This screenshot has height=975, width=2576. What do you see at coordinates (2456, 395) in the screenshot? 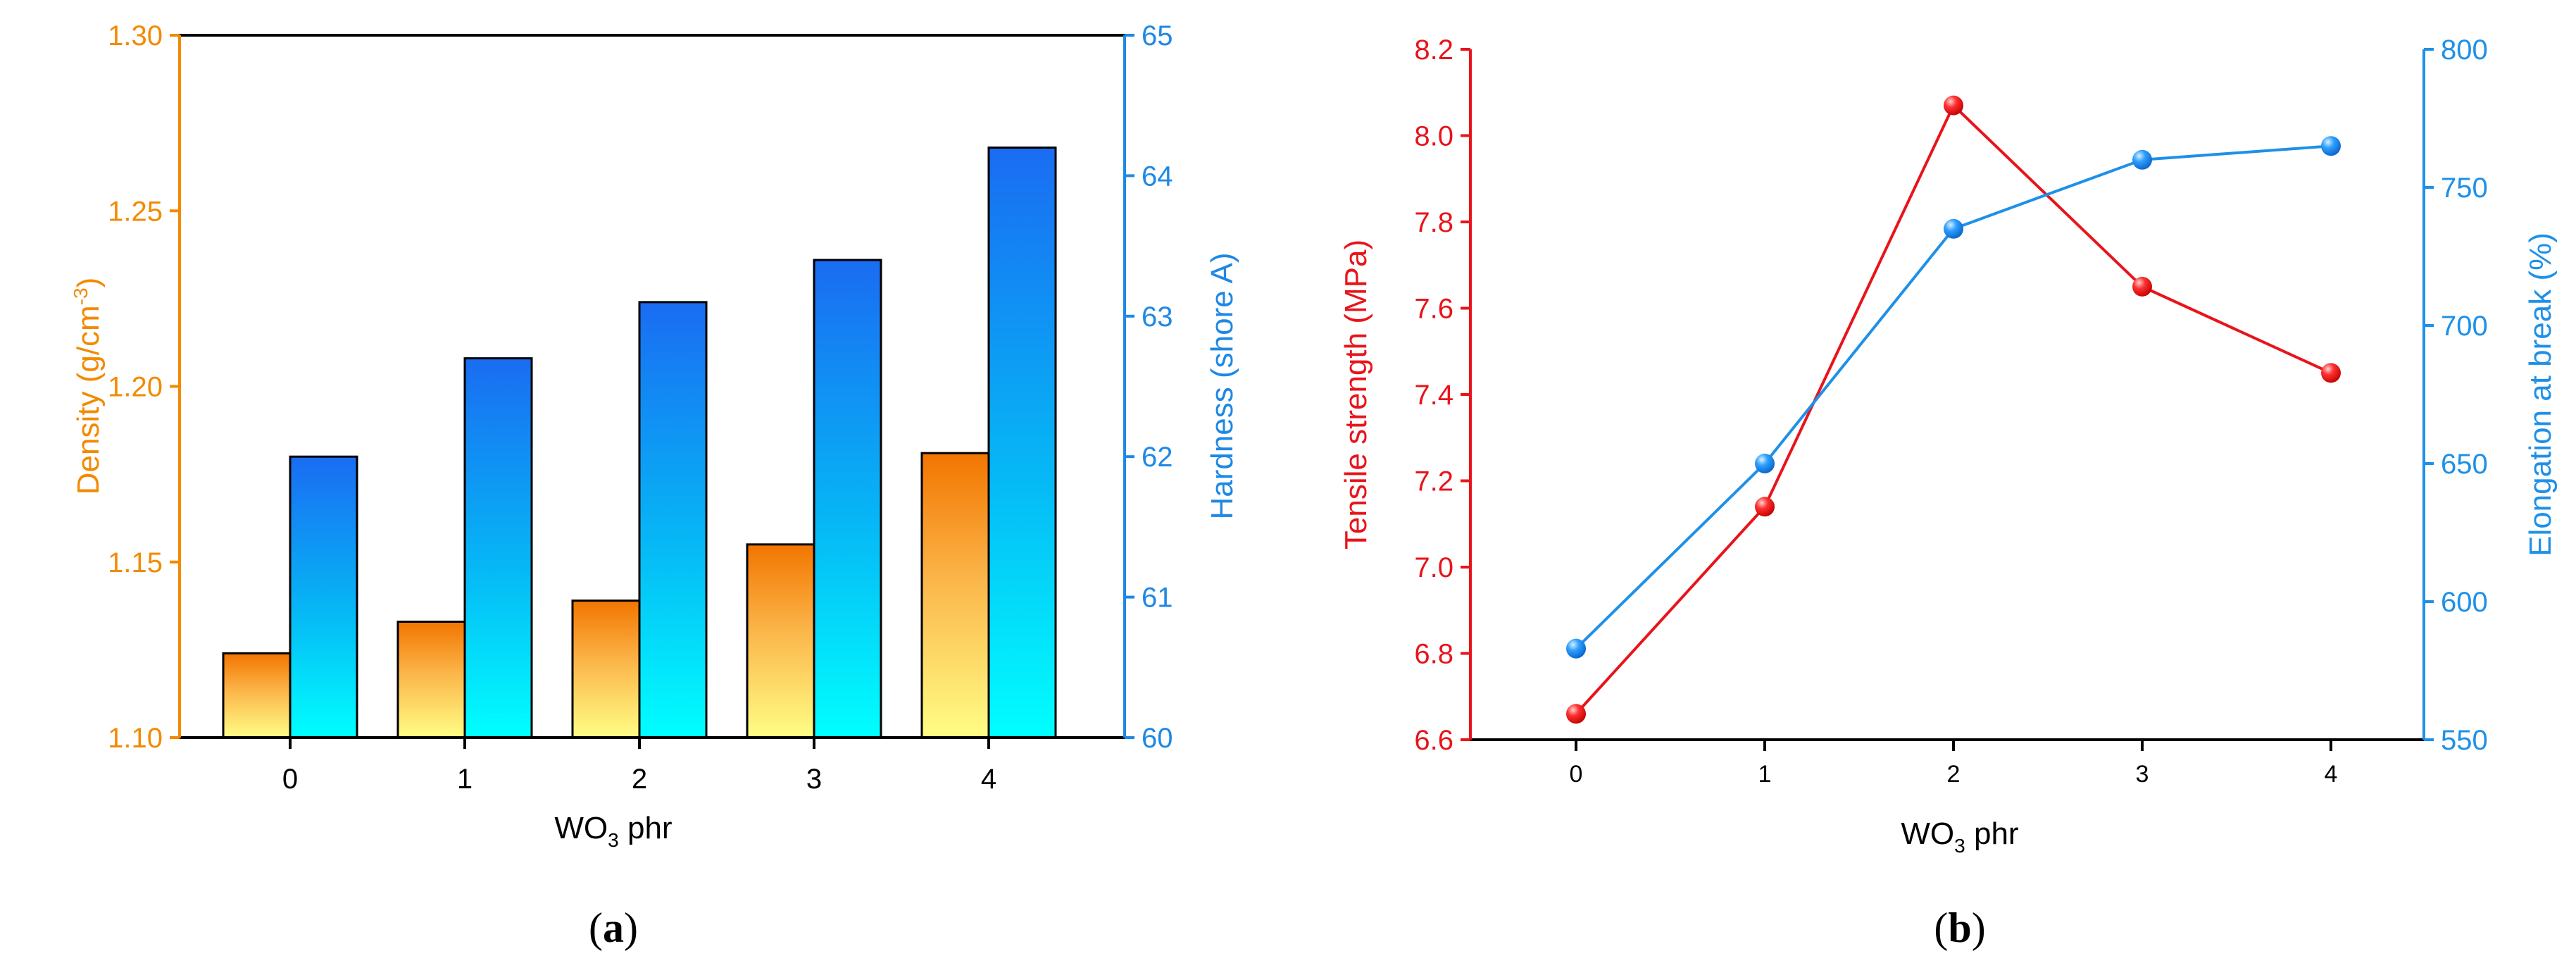
I see `panel-b-right-ticks: 550 600 650 700 750 800` at bounding box center [2456, 395].